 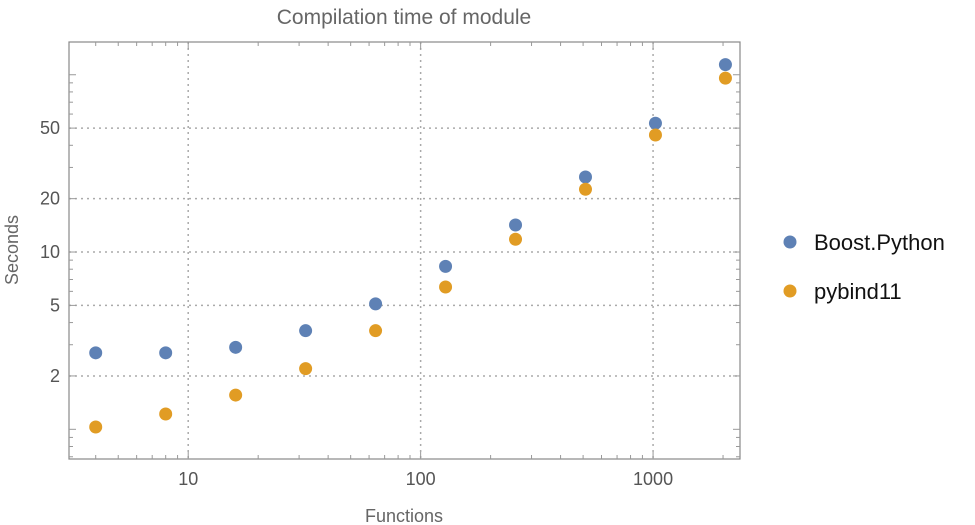 What do you see at coordinates (879, 242) in the screenshot?
I see `legend-label: Boost.Python` at bounding box center [879, 242].